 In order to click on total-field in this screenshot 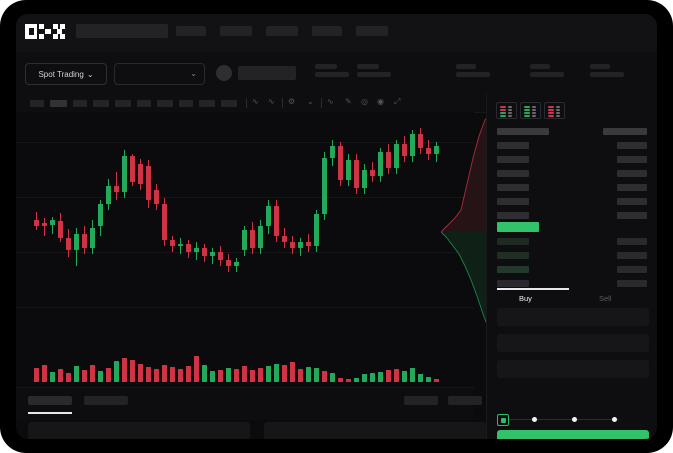, I will do `click(573, 369)`.